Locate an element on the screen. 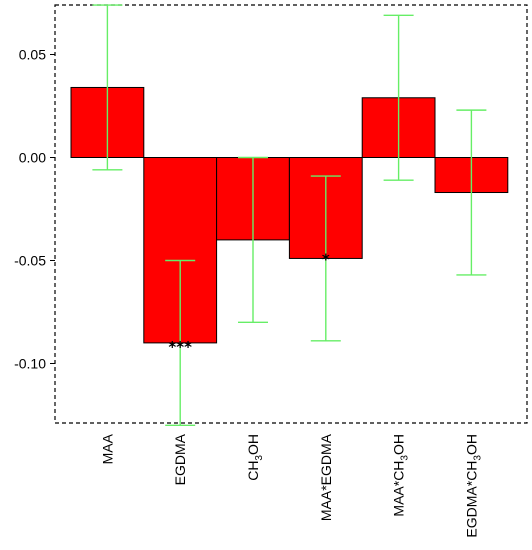 The image size is (532, 550). x-tick-label-main: EGDMA is located at coordinates (180, 459).